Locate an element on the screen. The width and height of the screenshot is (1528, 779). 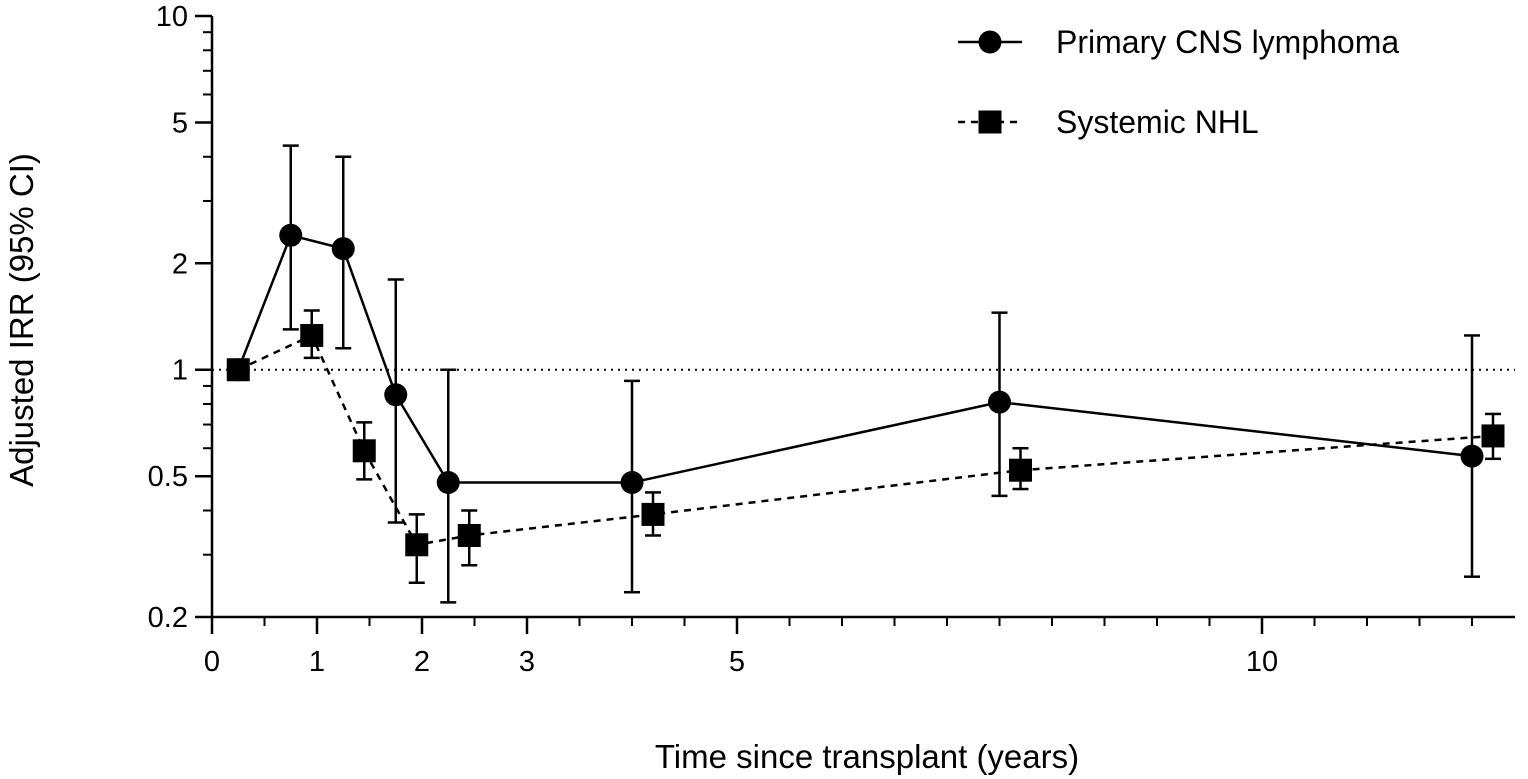
y-axis-title: Adjusted IRR (95% CI) is located at coordinates (21, 320).